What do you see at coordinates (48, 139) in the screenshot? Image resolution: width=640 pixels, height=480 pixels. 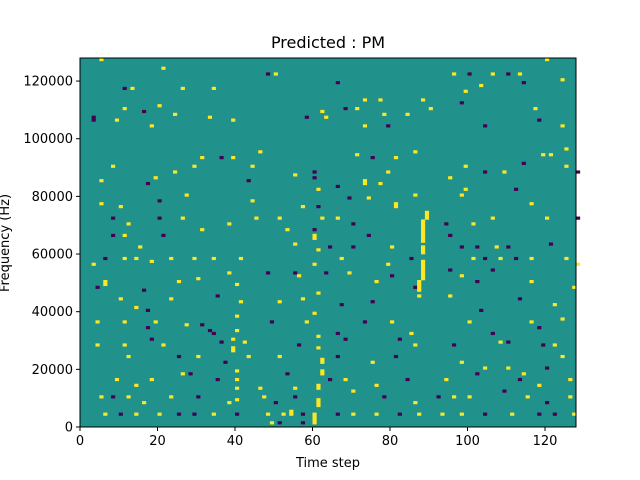 I see `y-tick-label-5: 100000` at bounding box center [48, 139].